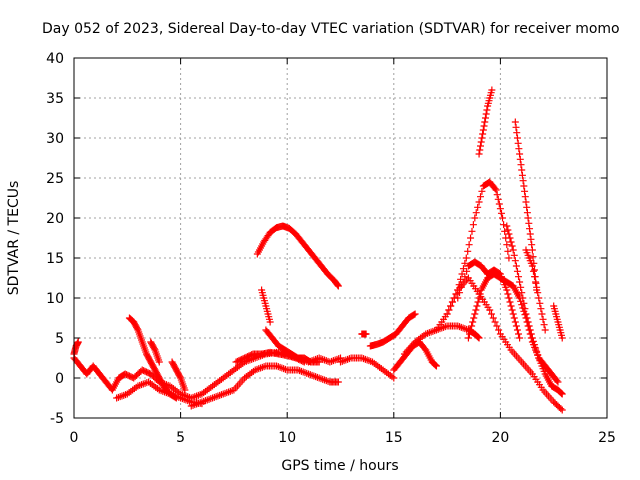 This screenshot has width=640, height=480. Describe the element at coordinates (394, 438) in the screenshot. I see `x-tick-label: 15` at that location.